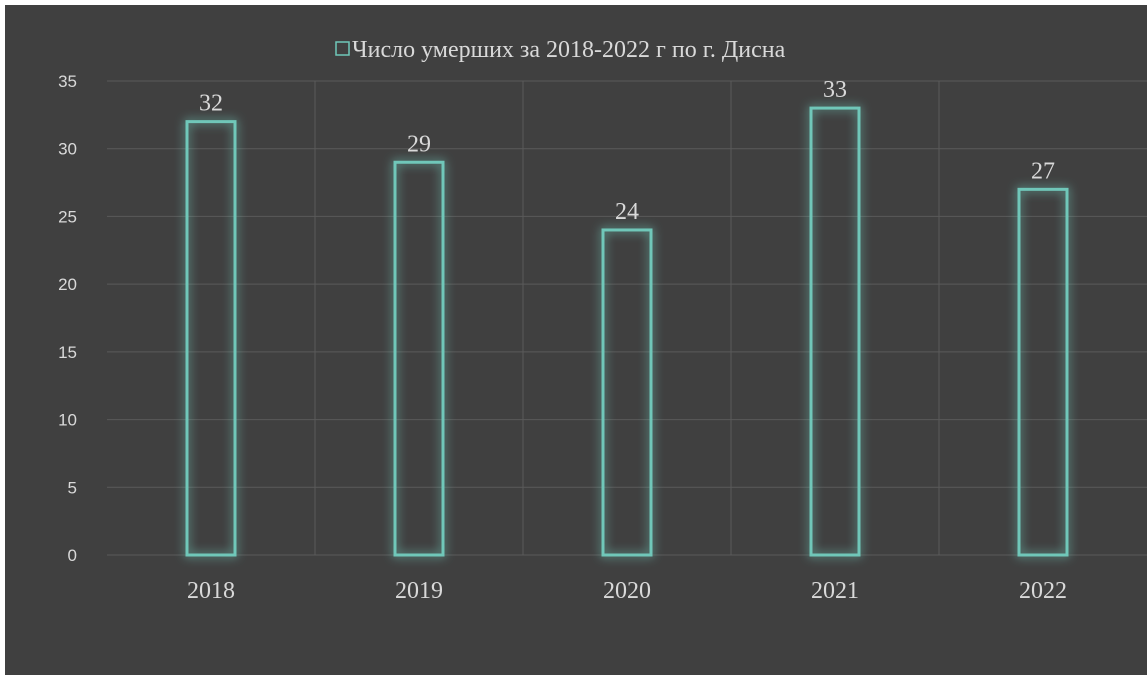  I want to click on legend: Число умерших за 2018-2022 г по г. Дисна, so click(560, 50).